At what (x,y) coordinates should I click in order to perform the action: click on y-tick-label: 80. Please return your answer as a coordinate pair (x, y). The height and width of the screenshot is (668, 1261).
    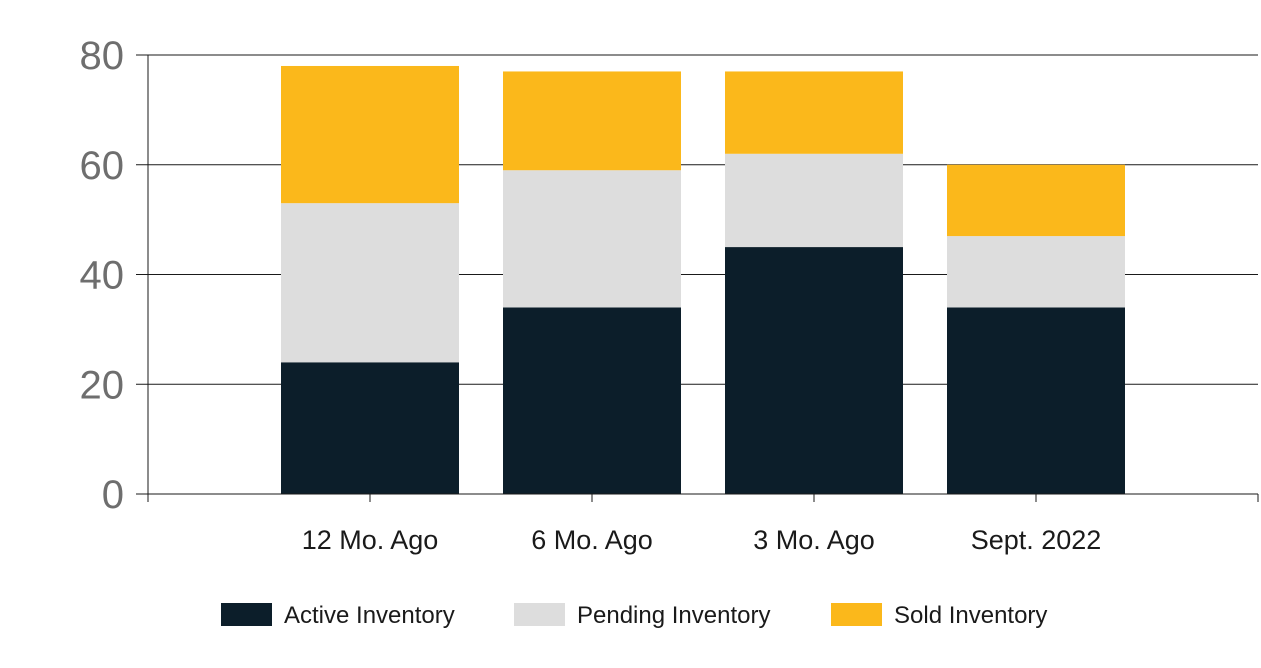
    Looking at the image, I should click on (102, 56).